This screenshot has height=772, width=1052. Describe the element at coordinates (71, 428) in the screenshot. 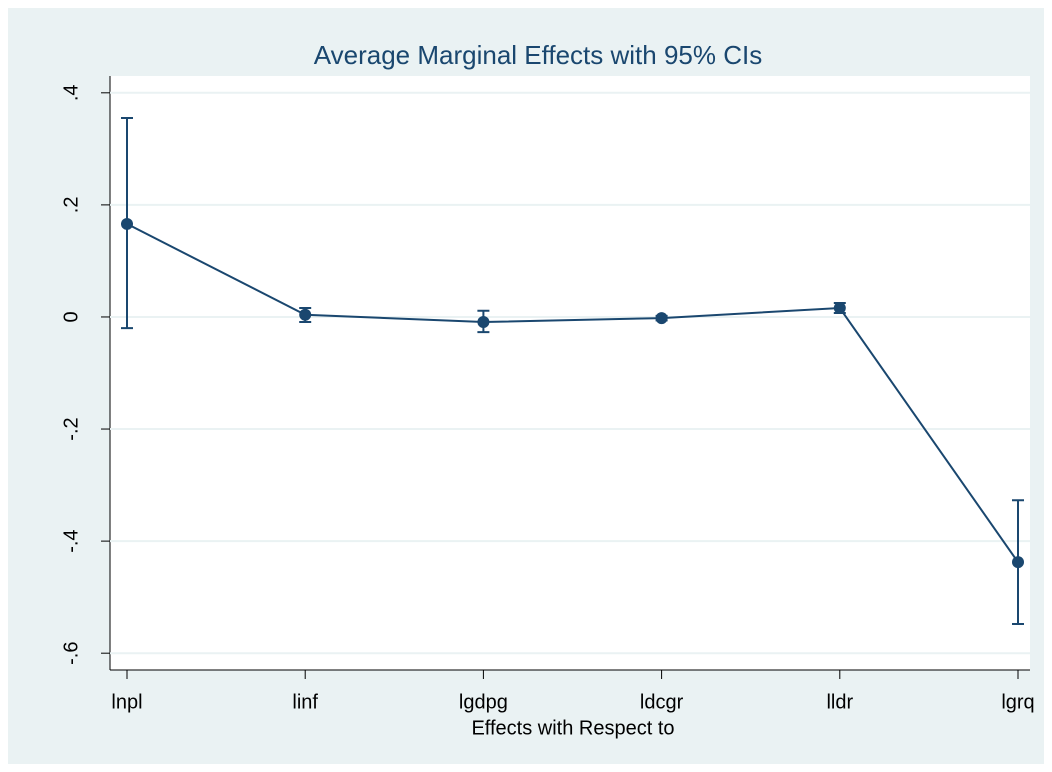

I see `y-tick-label: -.2` at that location.